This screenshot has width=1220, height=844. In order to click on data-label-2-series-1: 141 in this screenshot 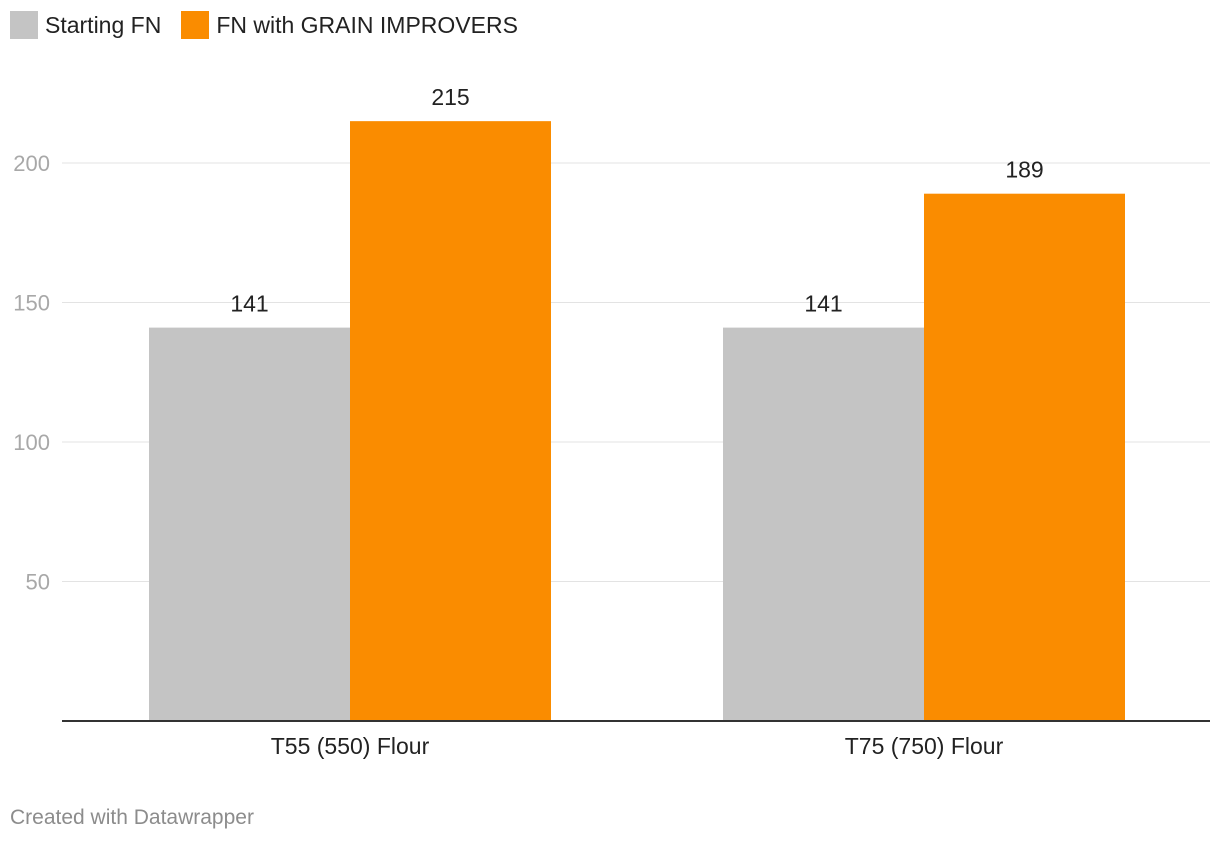, I will do `click(823, 304)`.